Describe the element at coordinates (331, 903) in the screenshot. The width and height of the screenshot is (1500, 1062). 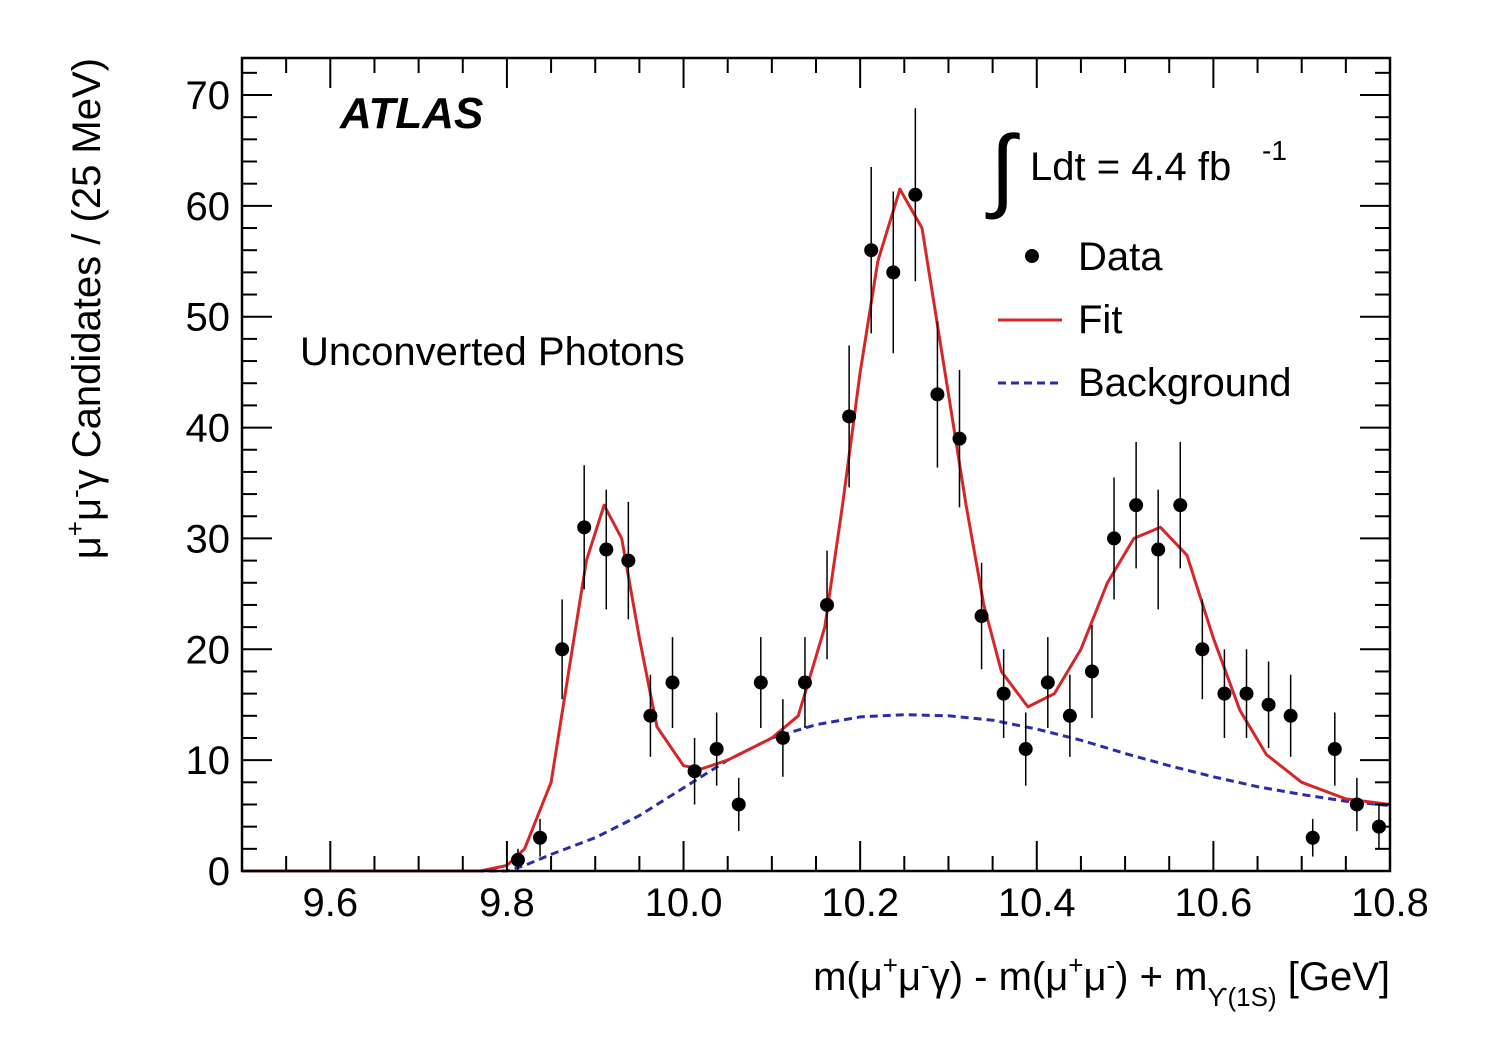
I see `x-tick-label: 9.6` at that location.